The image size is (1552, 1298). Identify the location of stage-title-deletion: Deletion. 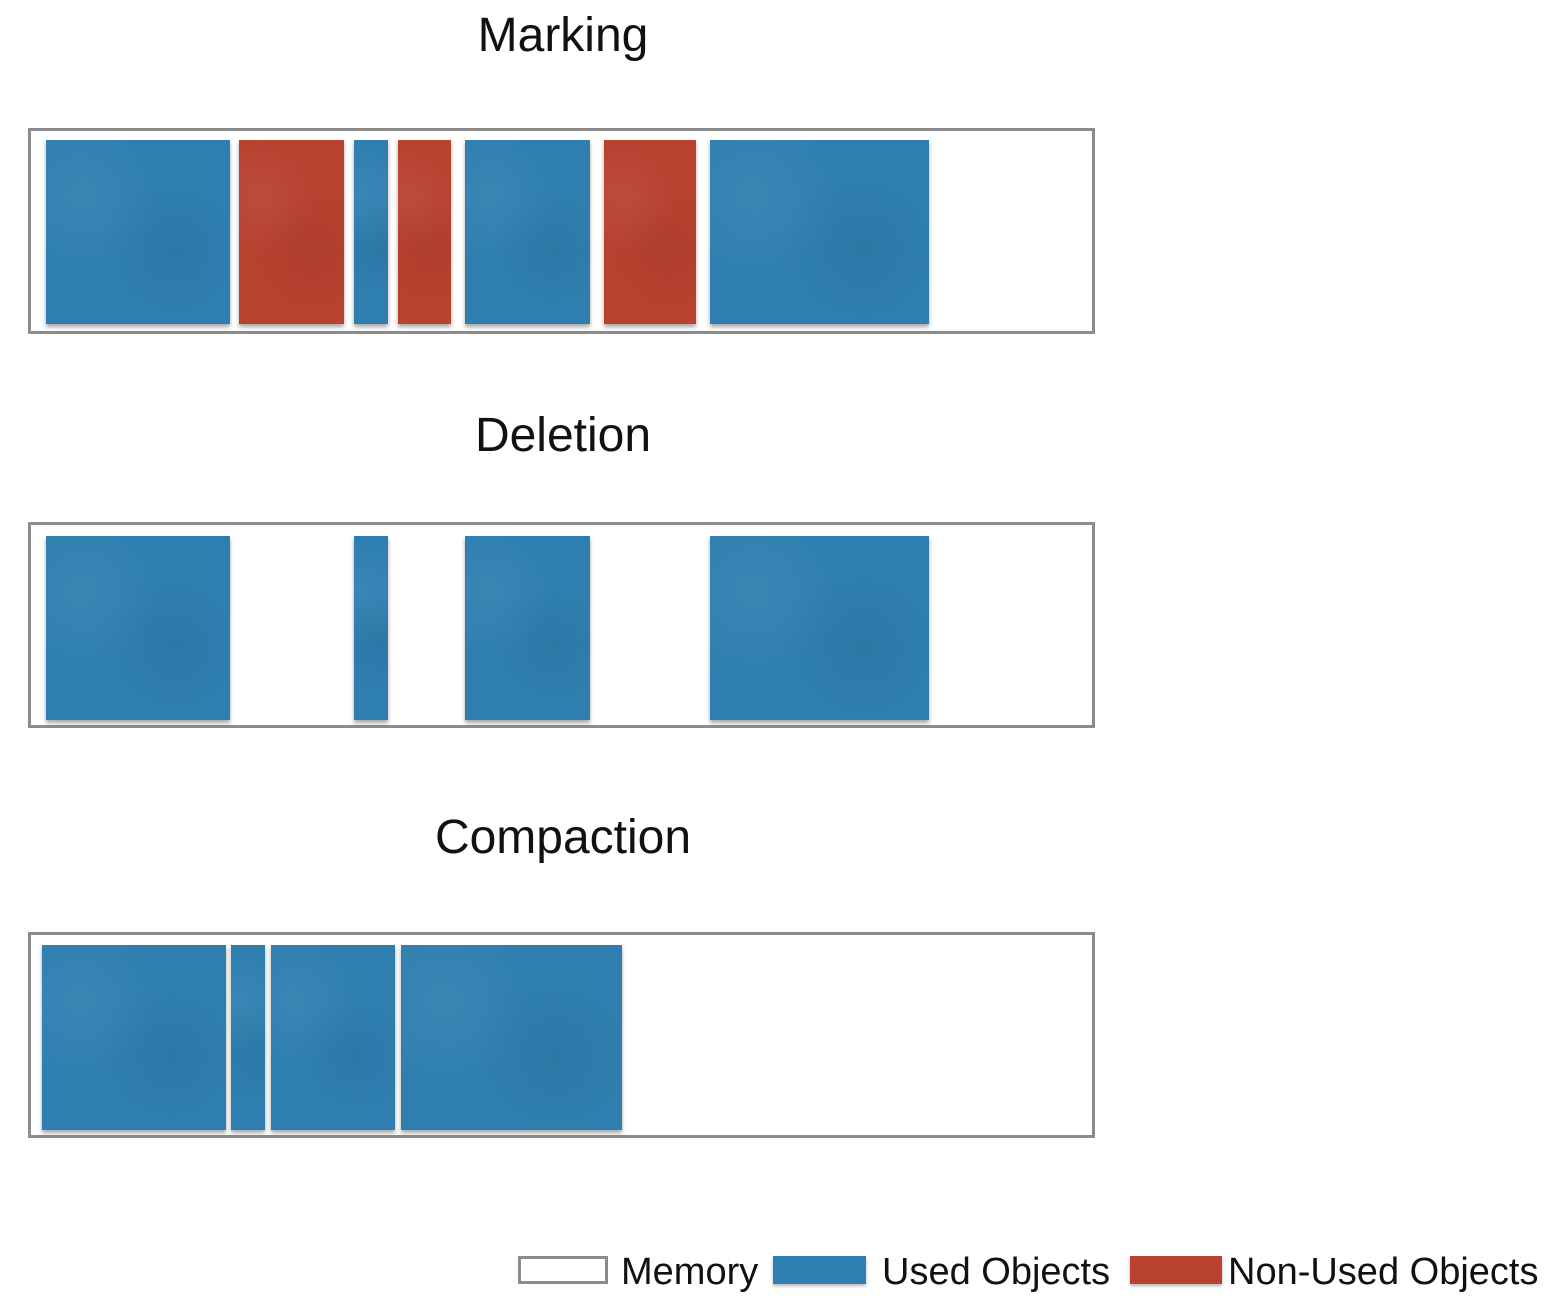
(563, 435).